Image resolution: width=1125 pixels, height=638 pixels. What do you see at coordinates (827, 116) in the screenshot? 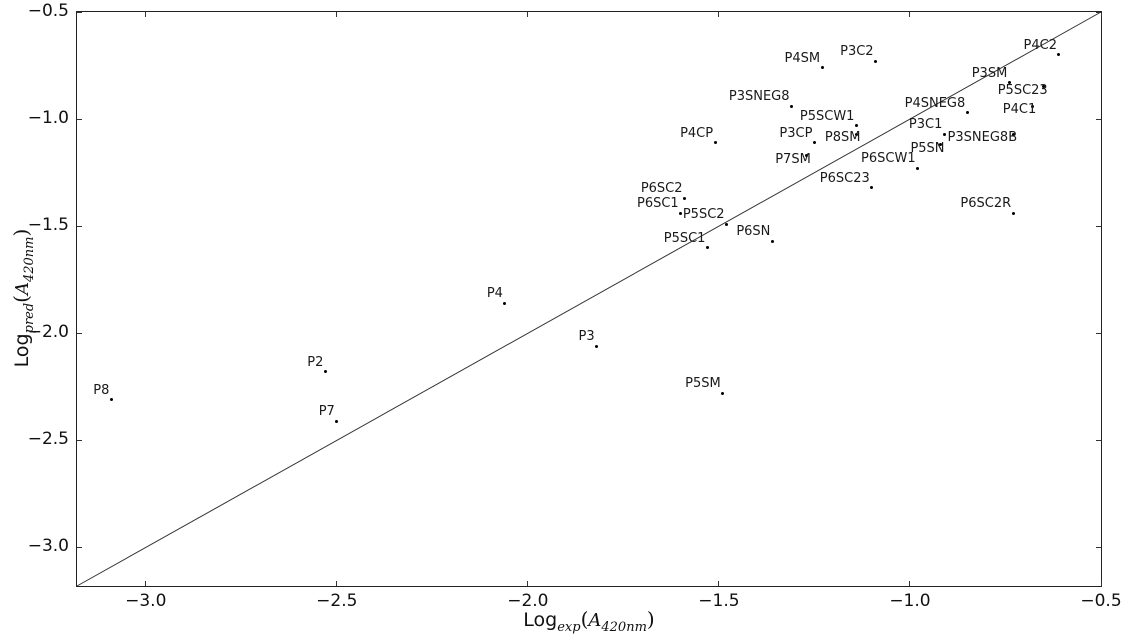
I see `data-point-label: P5SCW1` at bounding box center [827, 116].